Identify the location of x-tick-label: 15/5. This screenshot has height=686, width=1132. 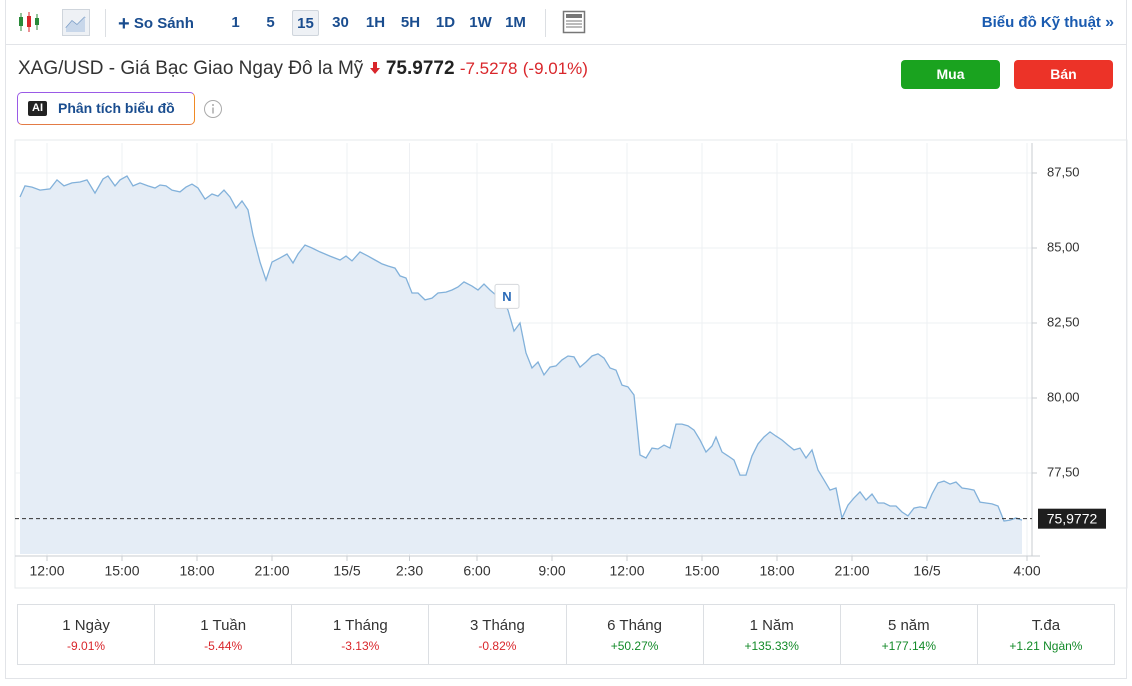
(346, 571).